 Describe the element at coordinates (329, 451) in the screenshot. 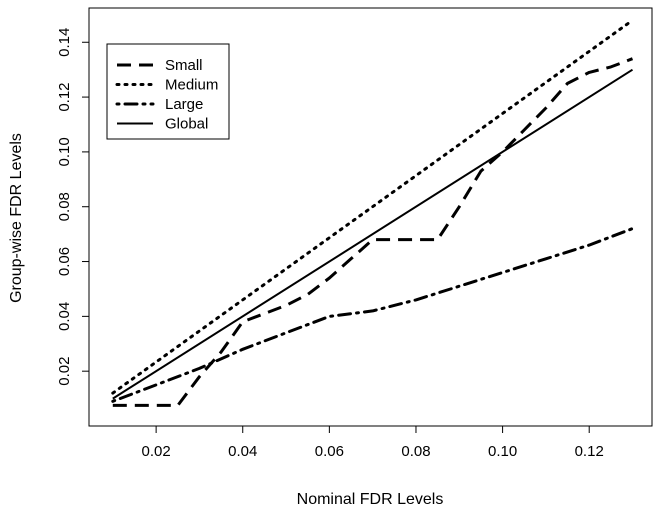

I see `x-tick-label: 0.06` at that location.